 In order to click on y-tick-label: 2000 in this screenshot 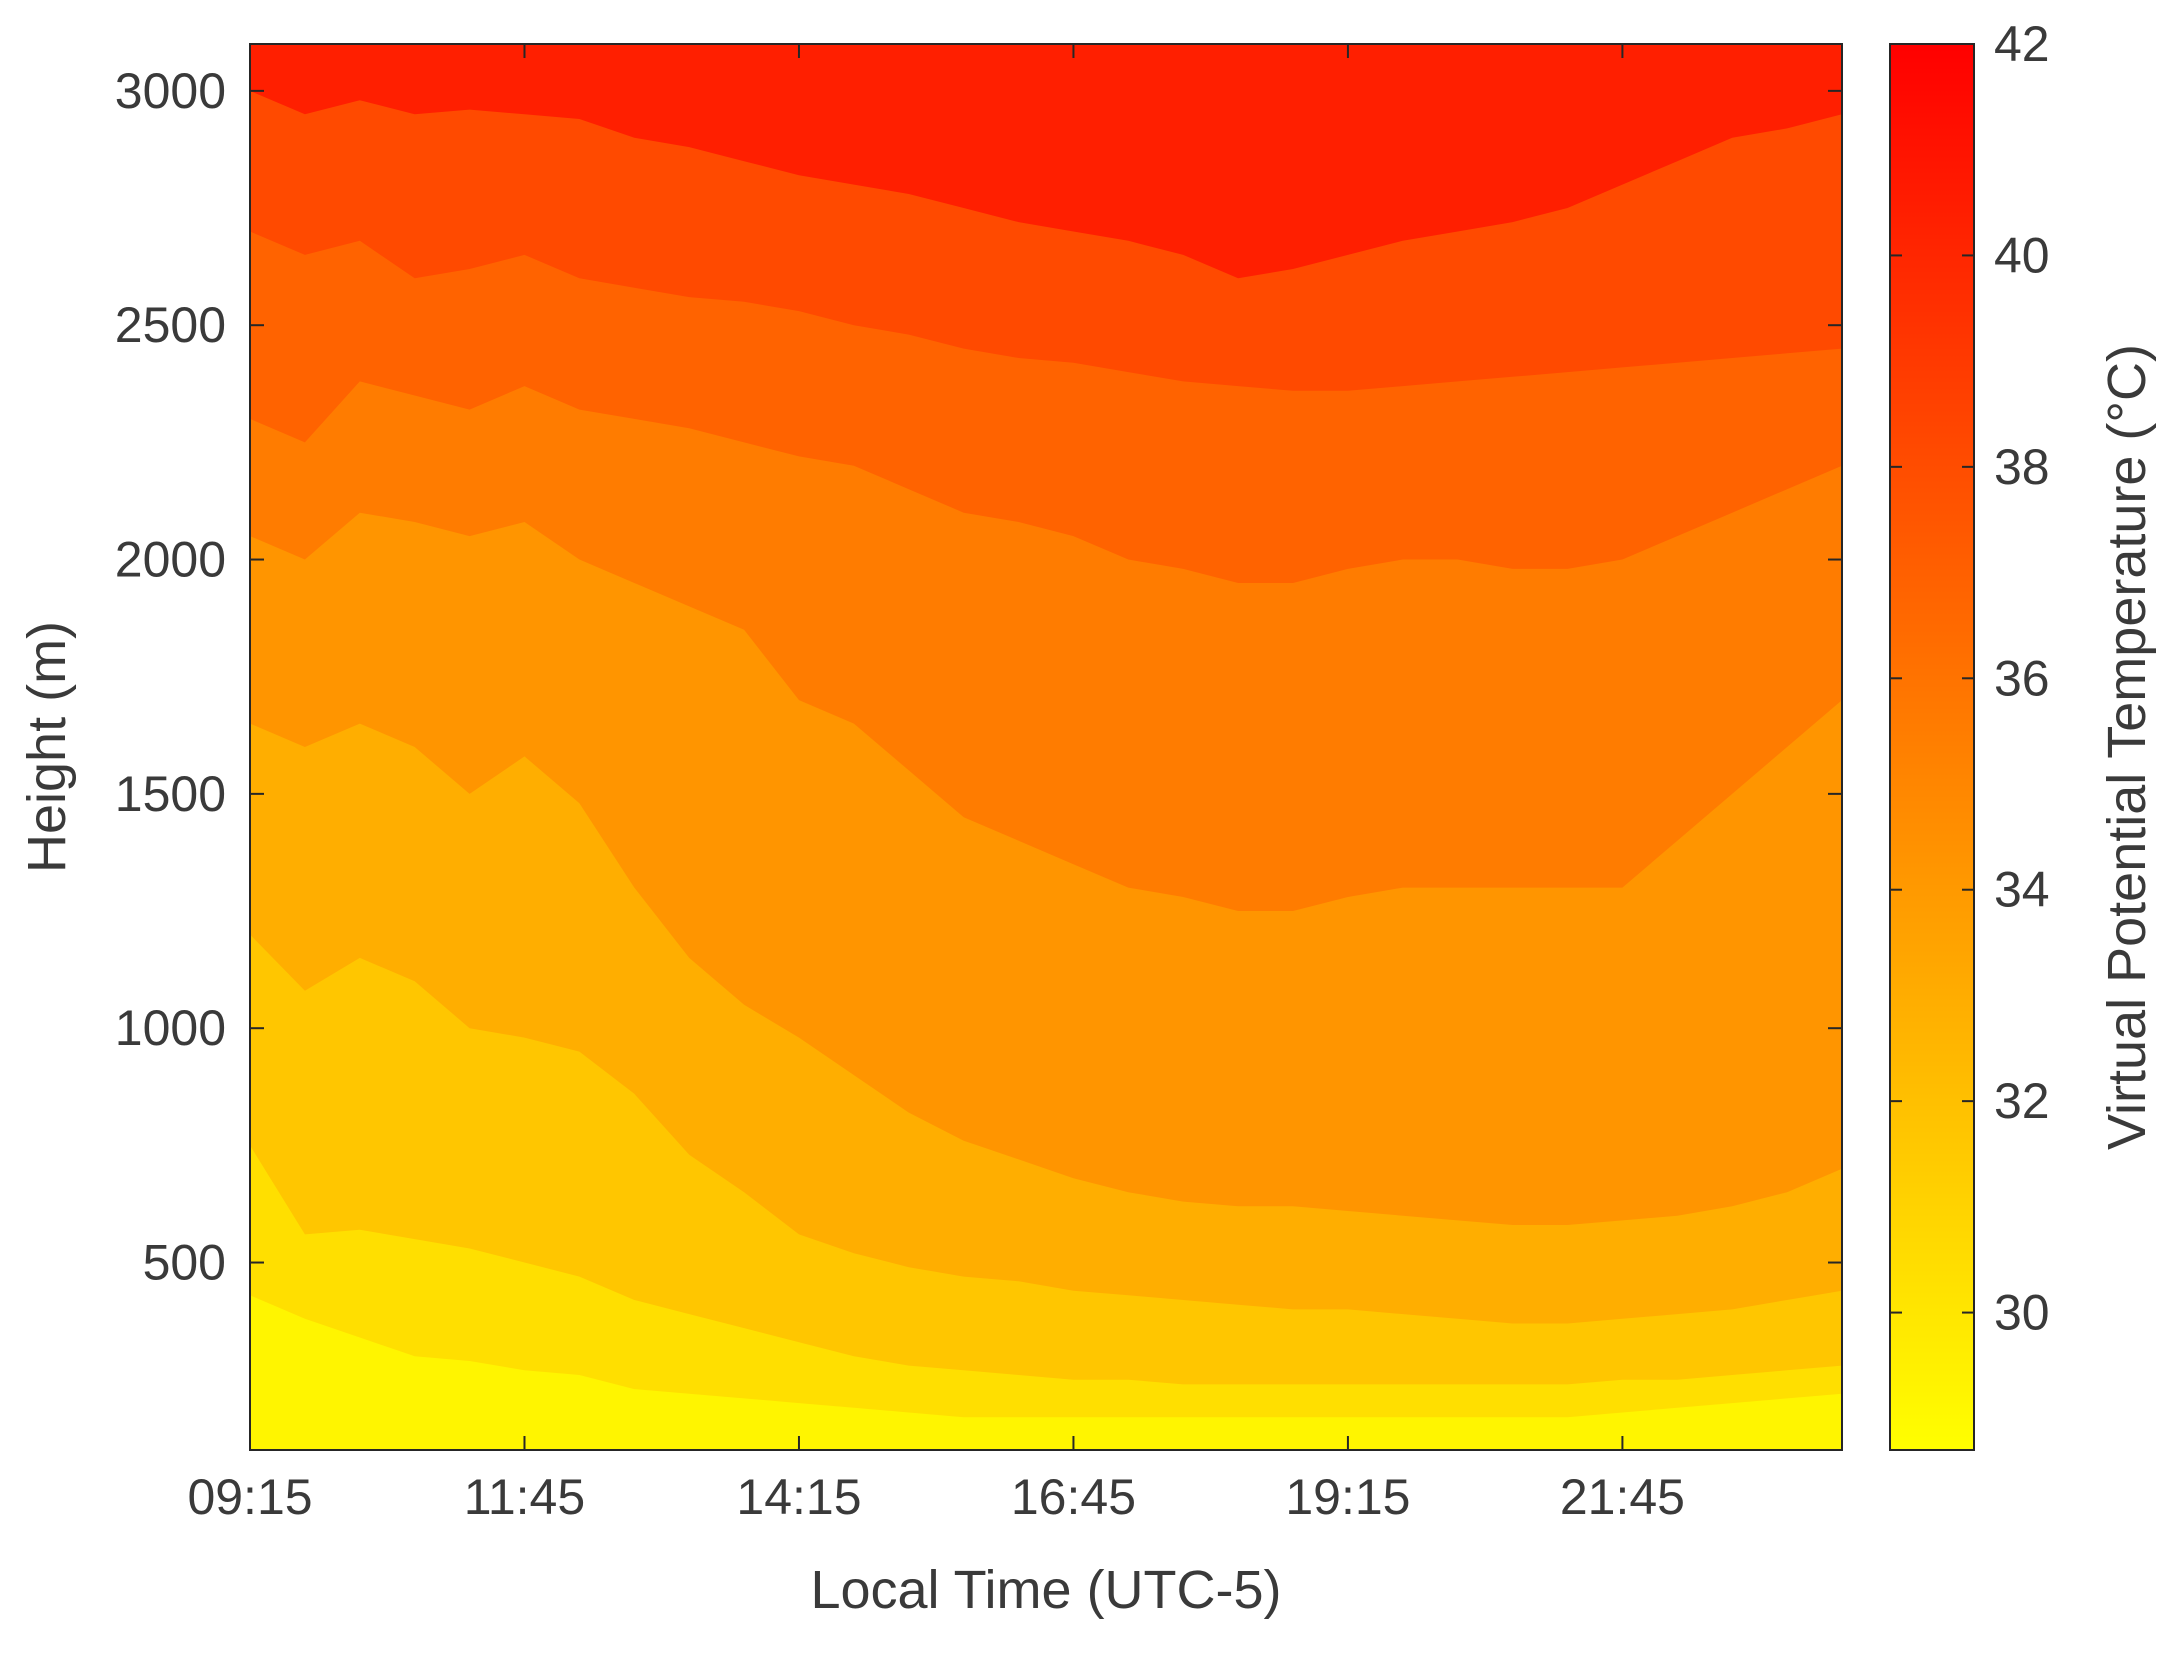, I will do `click(170, 560)`.